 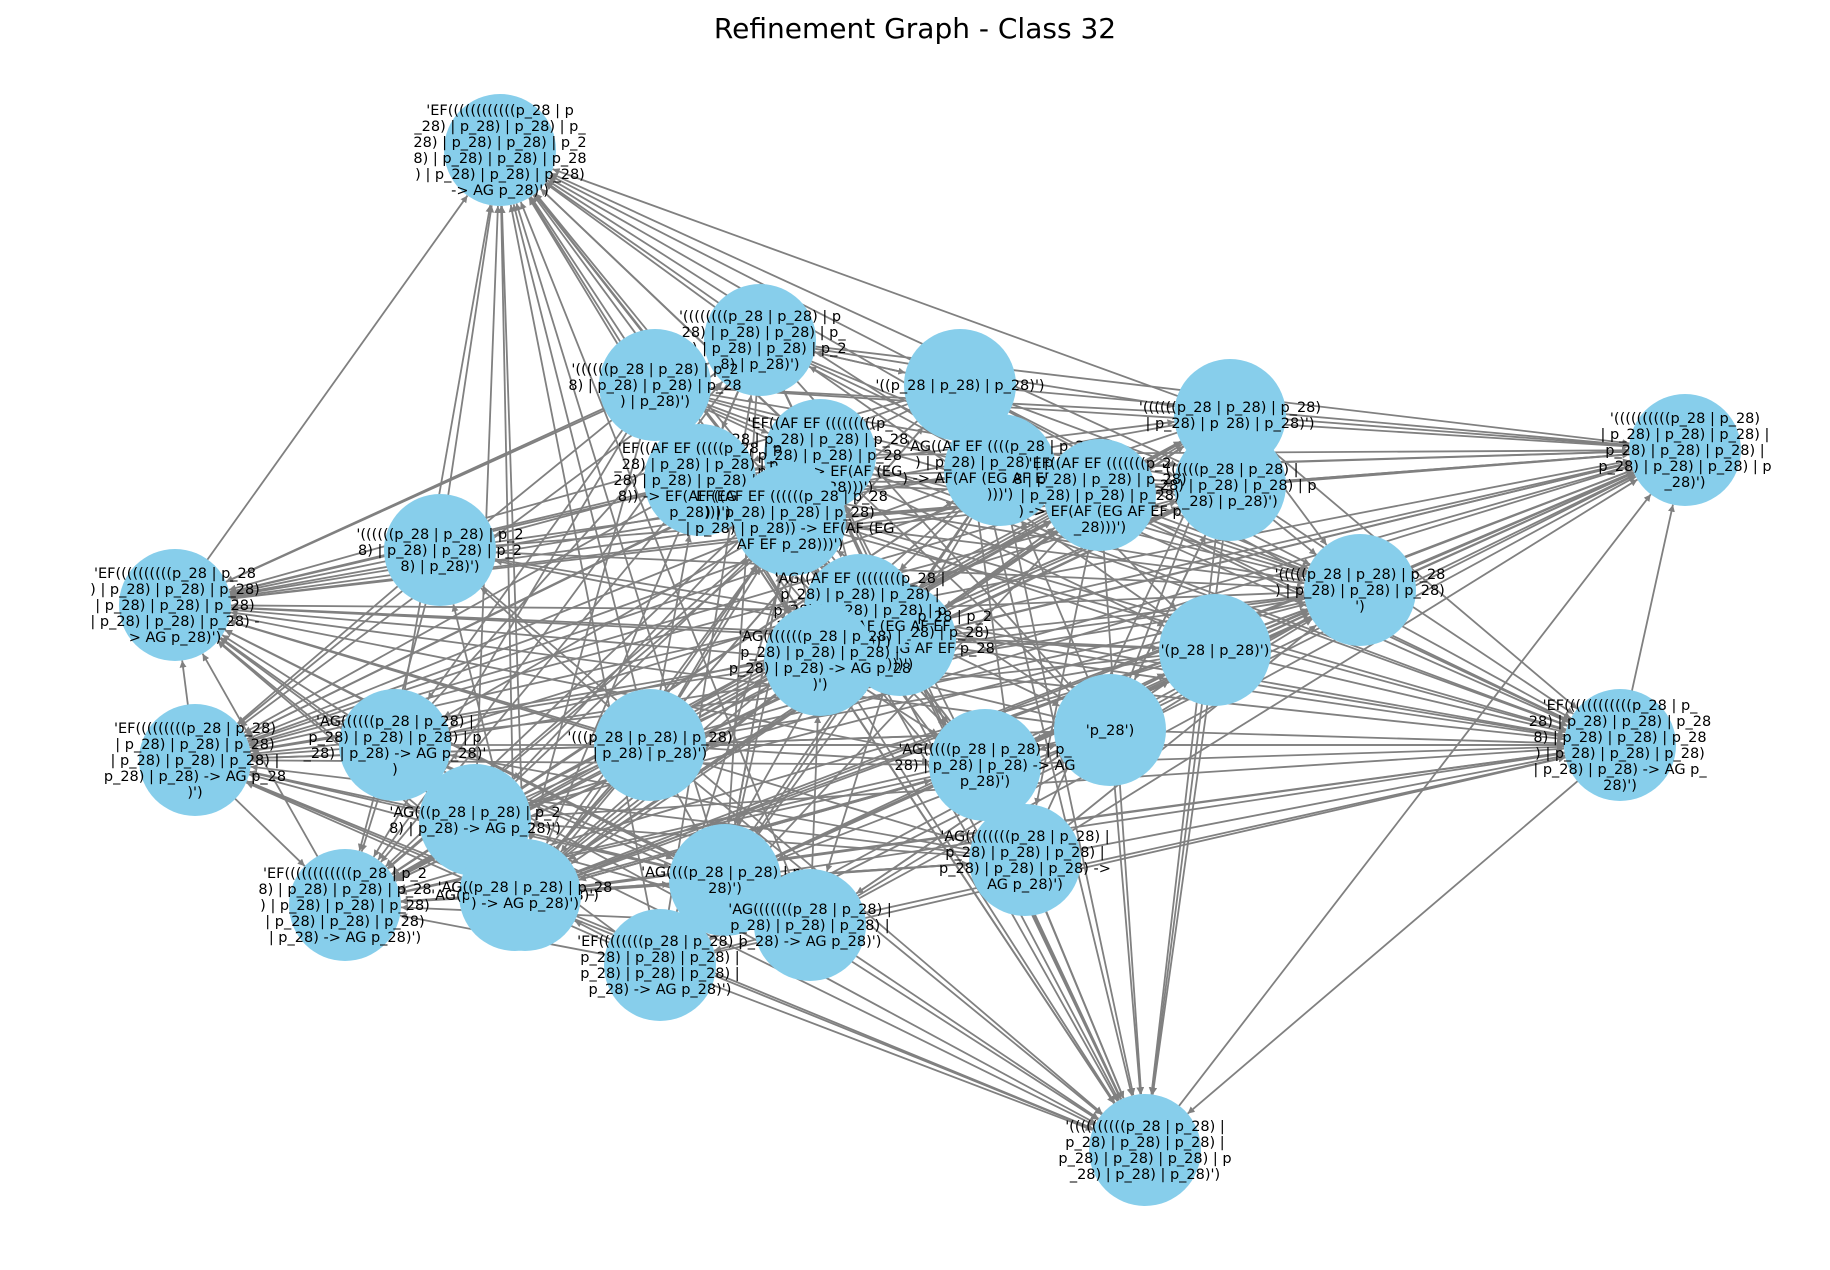 What do you see at coordinates (760, 317) in the screenshot?
I see `node-label-line: '((((((((p_28 | p_28) | p` at bounding box center [760, 317].